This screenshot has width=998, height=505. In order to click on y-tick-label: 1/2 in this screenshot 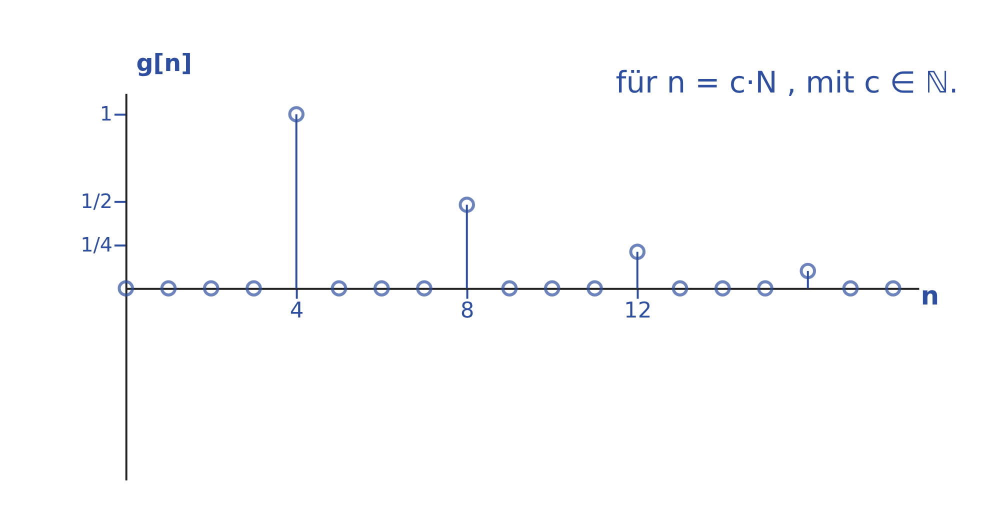, I will do `click(96, 201)`.